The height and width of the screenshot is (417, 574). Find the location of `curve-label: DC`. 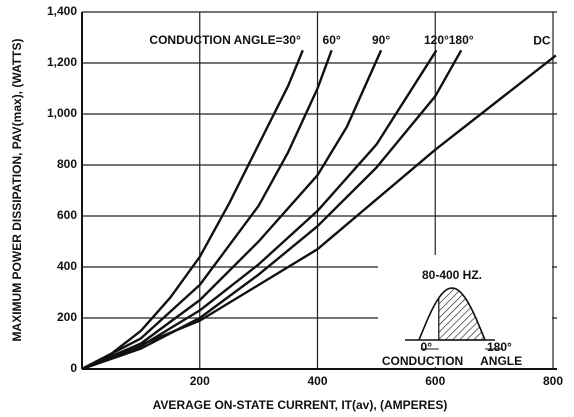

curve-label: DC is located at coordinates (542, 41).